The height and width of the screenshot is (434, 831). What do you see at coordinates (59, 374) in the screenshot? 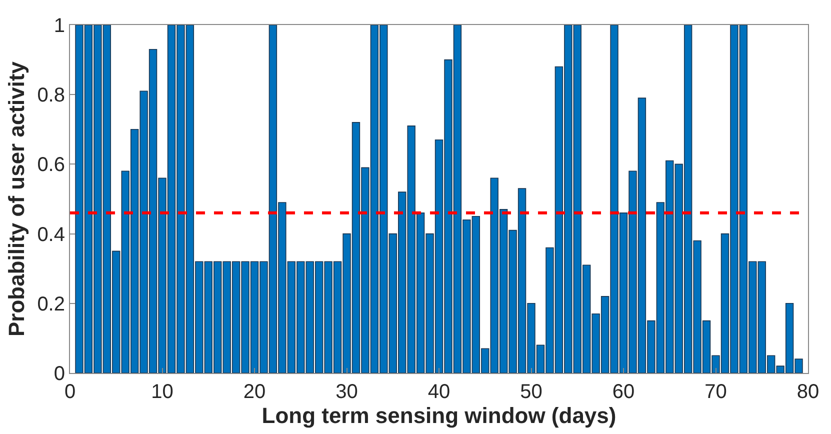
I see `y-tick-label: 0` at bounding box center [59, 374].